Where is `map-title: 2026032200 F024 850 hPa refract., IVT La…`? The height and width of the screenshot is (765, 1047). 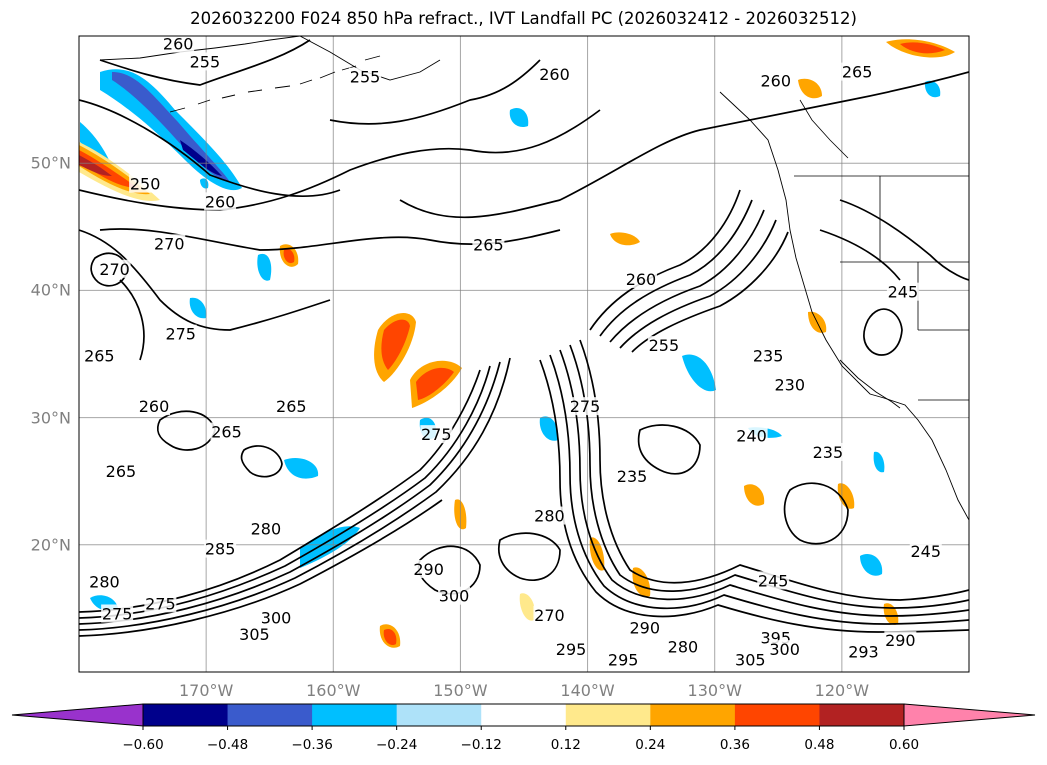 map-title: 2026032200 F024 850 hPa refract., IVT La… is located at coordinates (523, 18).